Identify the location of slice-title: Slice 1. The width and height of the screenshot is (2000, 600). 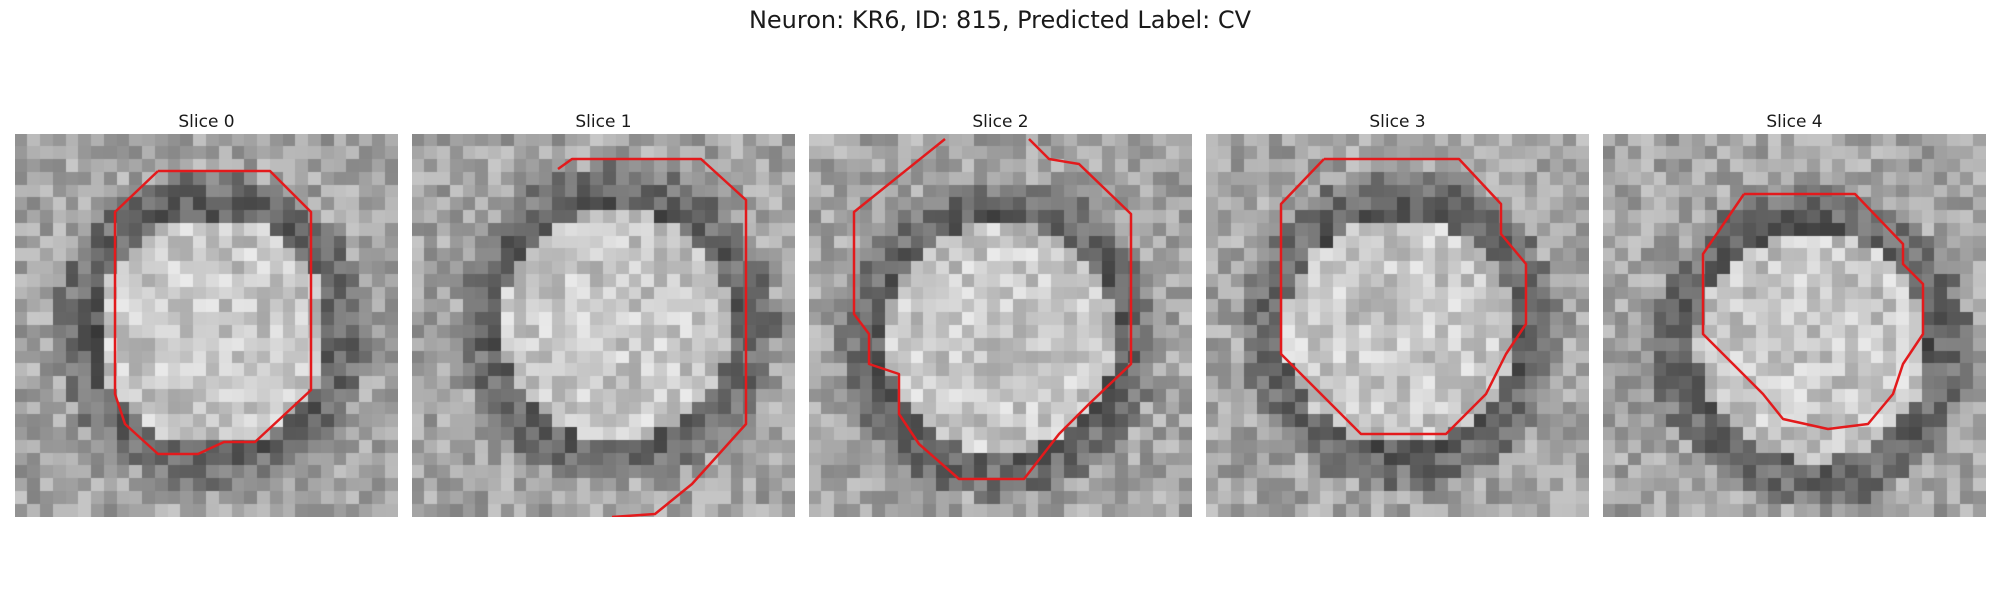
(603, 122).